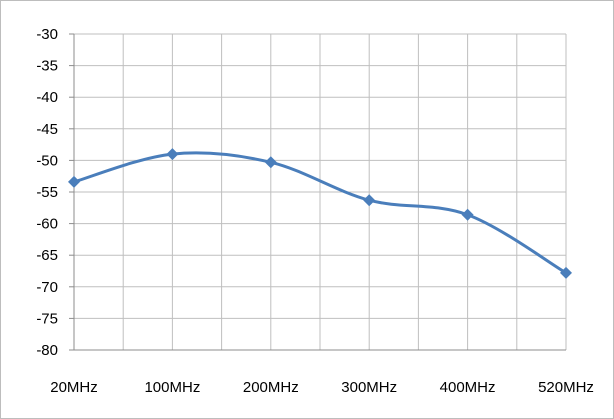  What do you see at coordinates (47, 287) in the screenshot?
I see `y-tick-label: -70` at bounding box center [47, 287].